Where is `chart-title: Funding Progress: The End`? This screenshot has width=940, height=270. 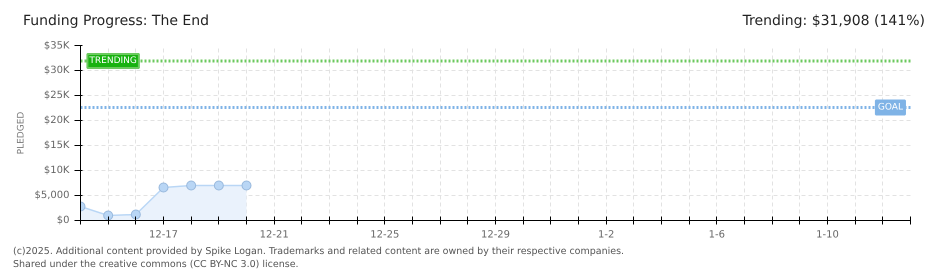
chart-title: Funding Progress: The End is located at coordinates (116, 21).